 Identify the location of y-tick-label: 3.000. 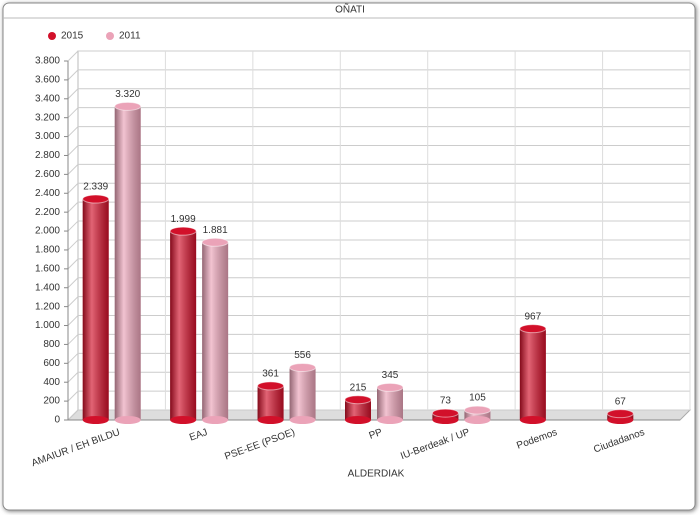
(47, 136).